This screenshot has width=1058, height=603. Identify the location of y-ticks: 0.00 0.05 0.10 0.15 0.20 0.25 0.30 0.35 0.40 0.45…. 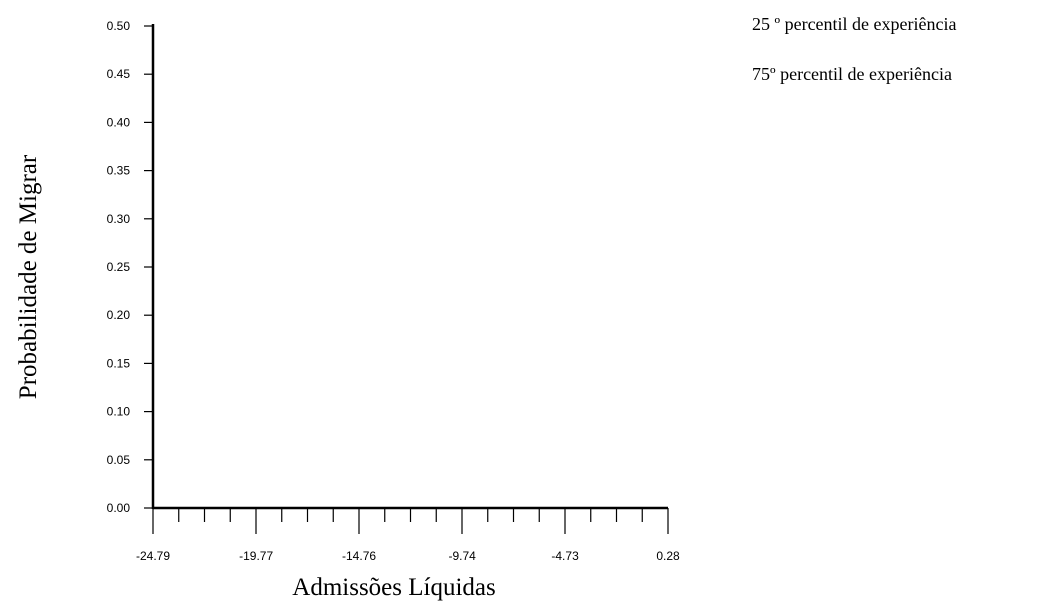
(130, 267).